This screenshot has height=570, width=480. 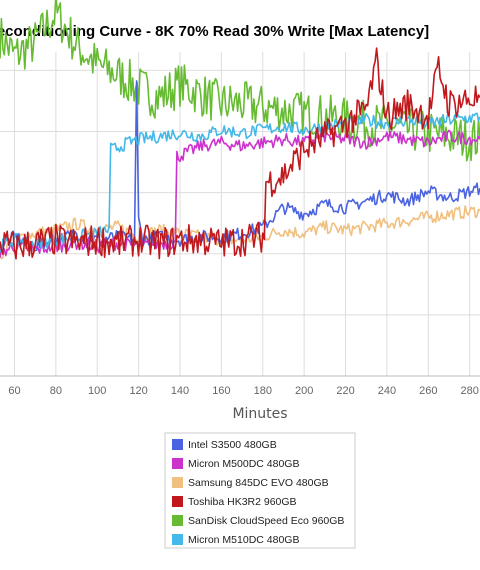 I want to click on x-axis-label: Minutes, so click(x=259, y=414).